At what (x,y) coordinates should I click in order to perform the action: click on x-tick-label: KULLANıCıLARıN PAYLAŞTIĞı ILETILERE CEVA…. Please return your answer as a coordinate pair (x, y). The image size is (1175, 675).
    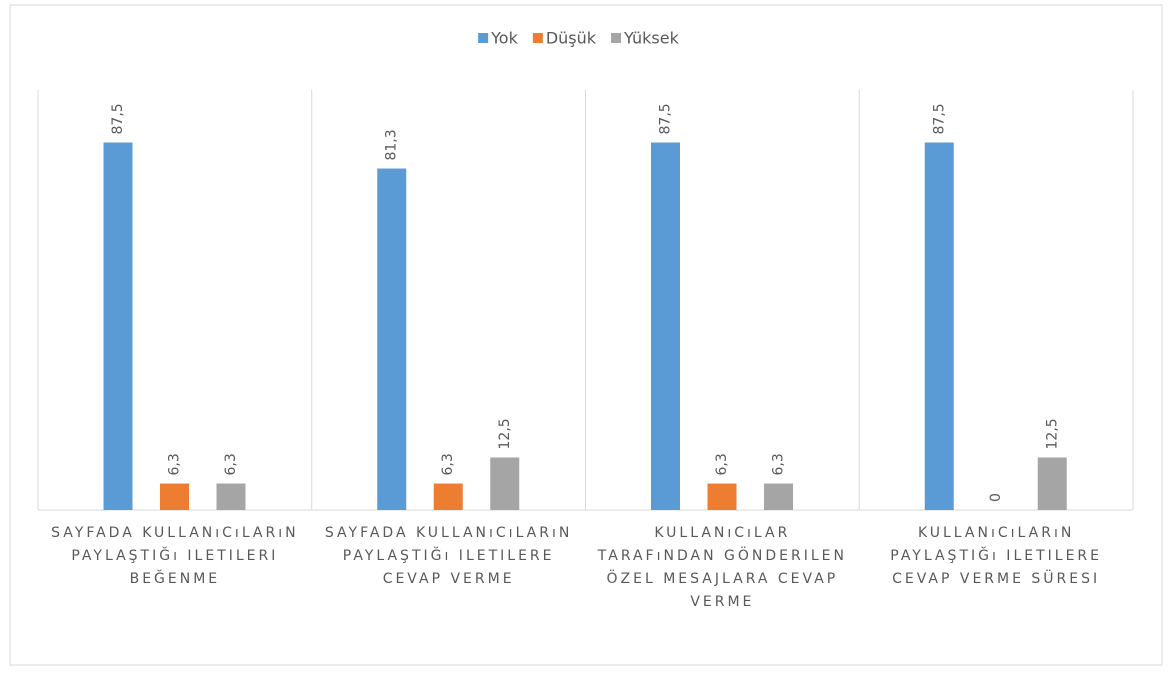
    Looking at the image, I should click on (996, 556).